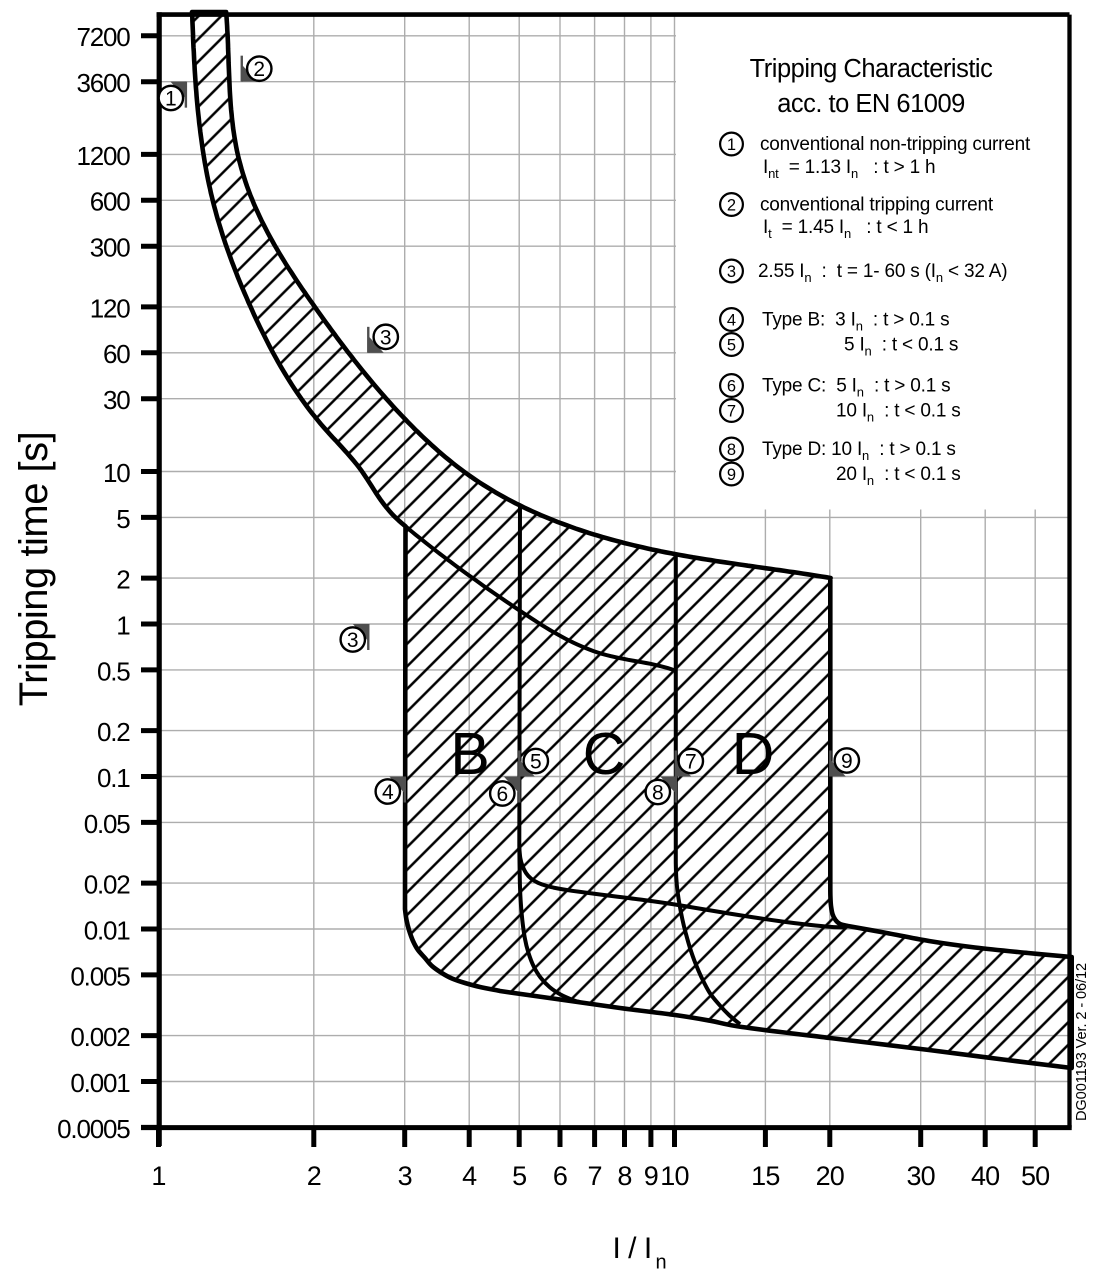  Describe the element at coordinates (898, 413) in the screenshot. I see `svg-text: 10 In : t < 0.1 s` at that location.